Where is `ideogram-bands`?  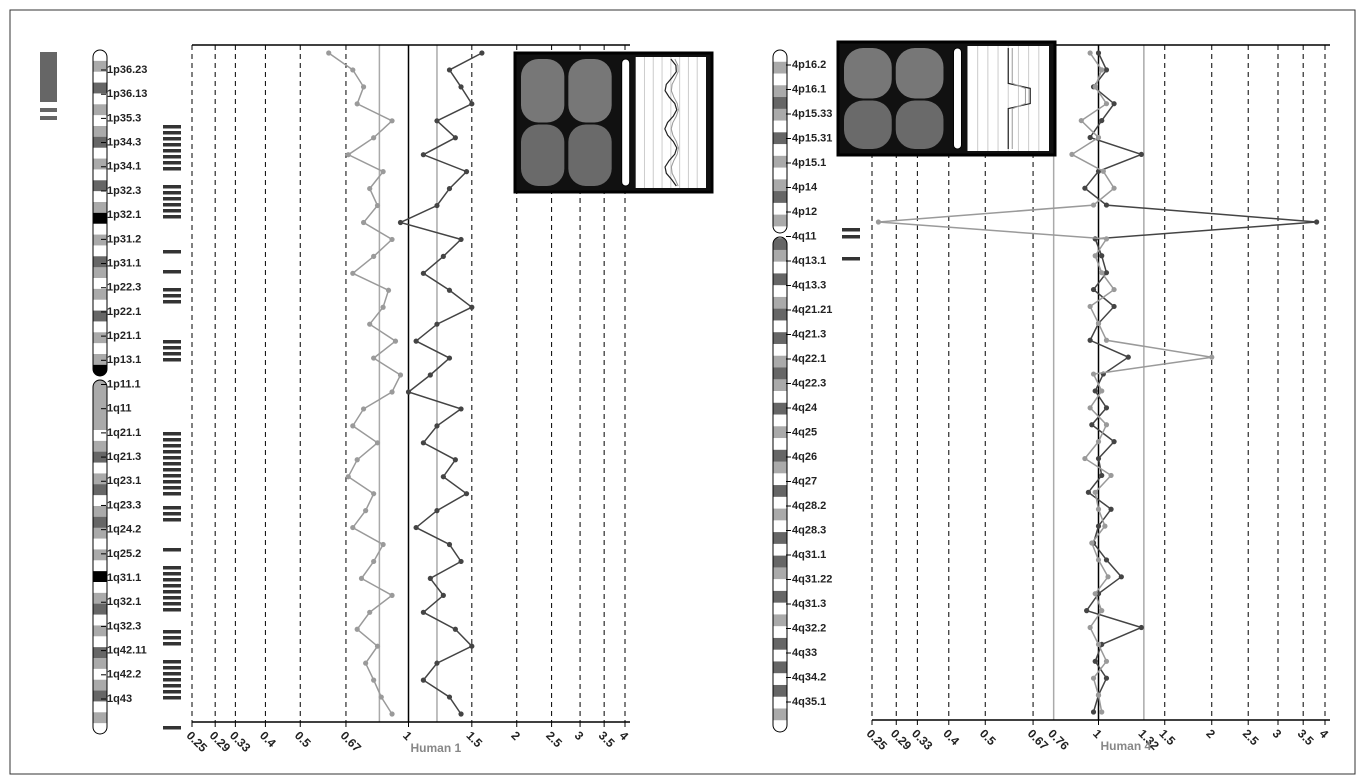
ideogram-bands is located at coordinates (100, 392).